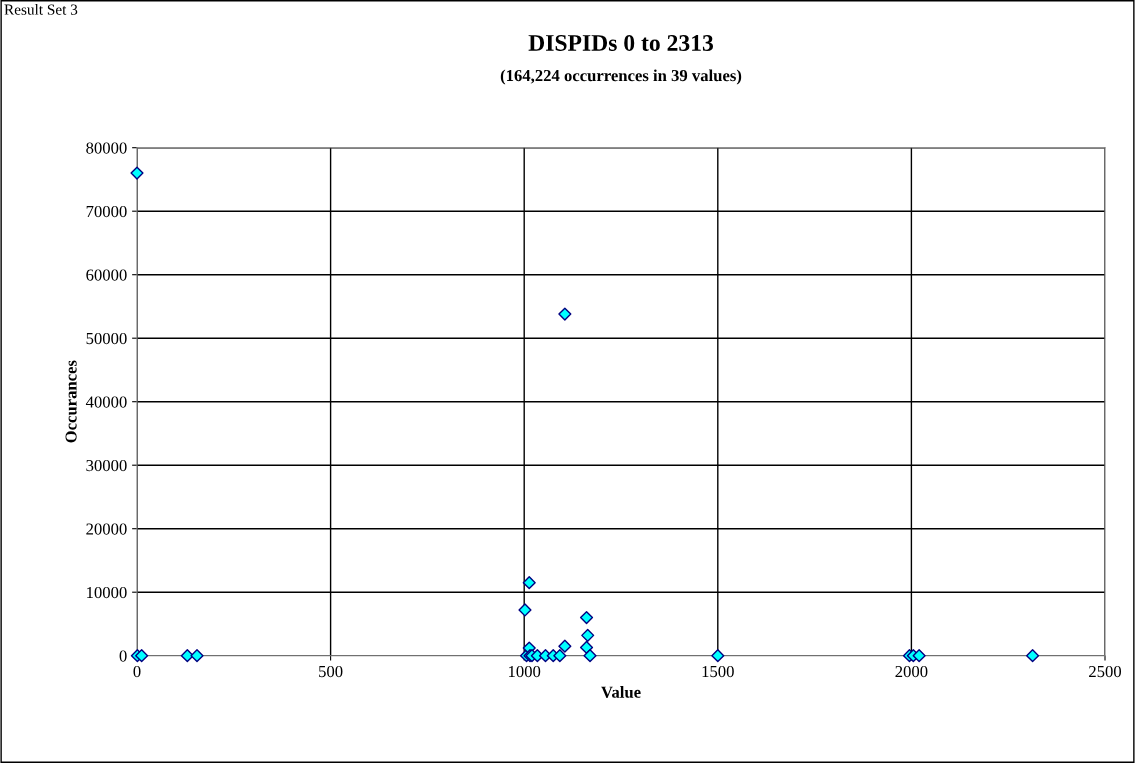  Describe the element at coordinates (621, 692) in the screenshot. I see `x-axis-title: Value` at that location.